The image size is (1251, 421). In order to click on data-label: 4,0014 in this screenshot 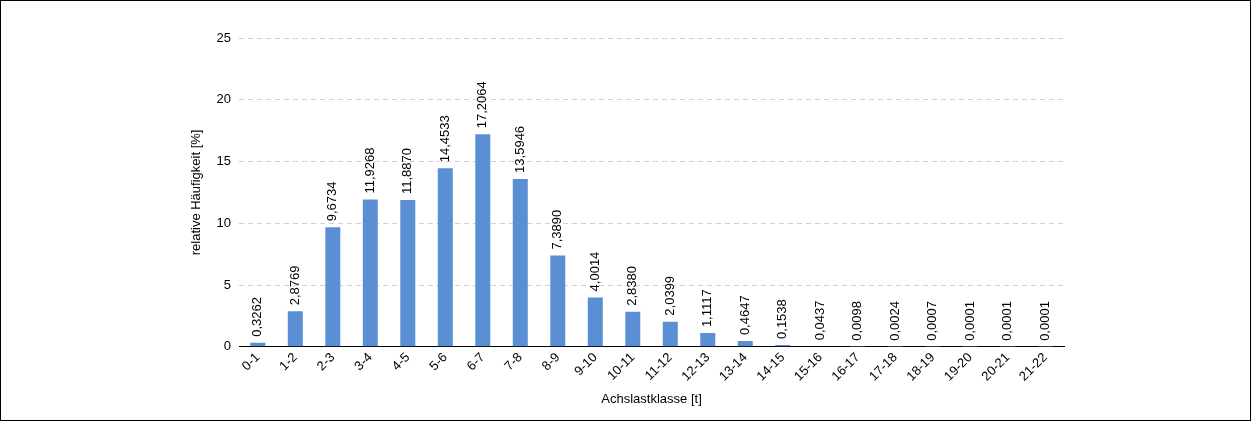, I will do `click(594, 271)`.